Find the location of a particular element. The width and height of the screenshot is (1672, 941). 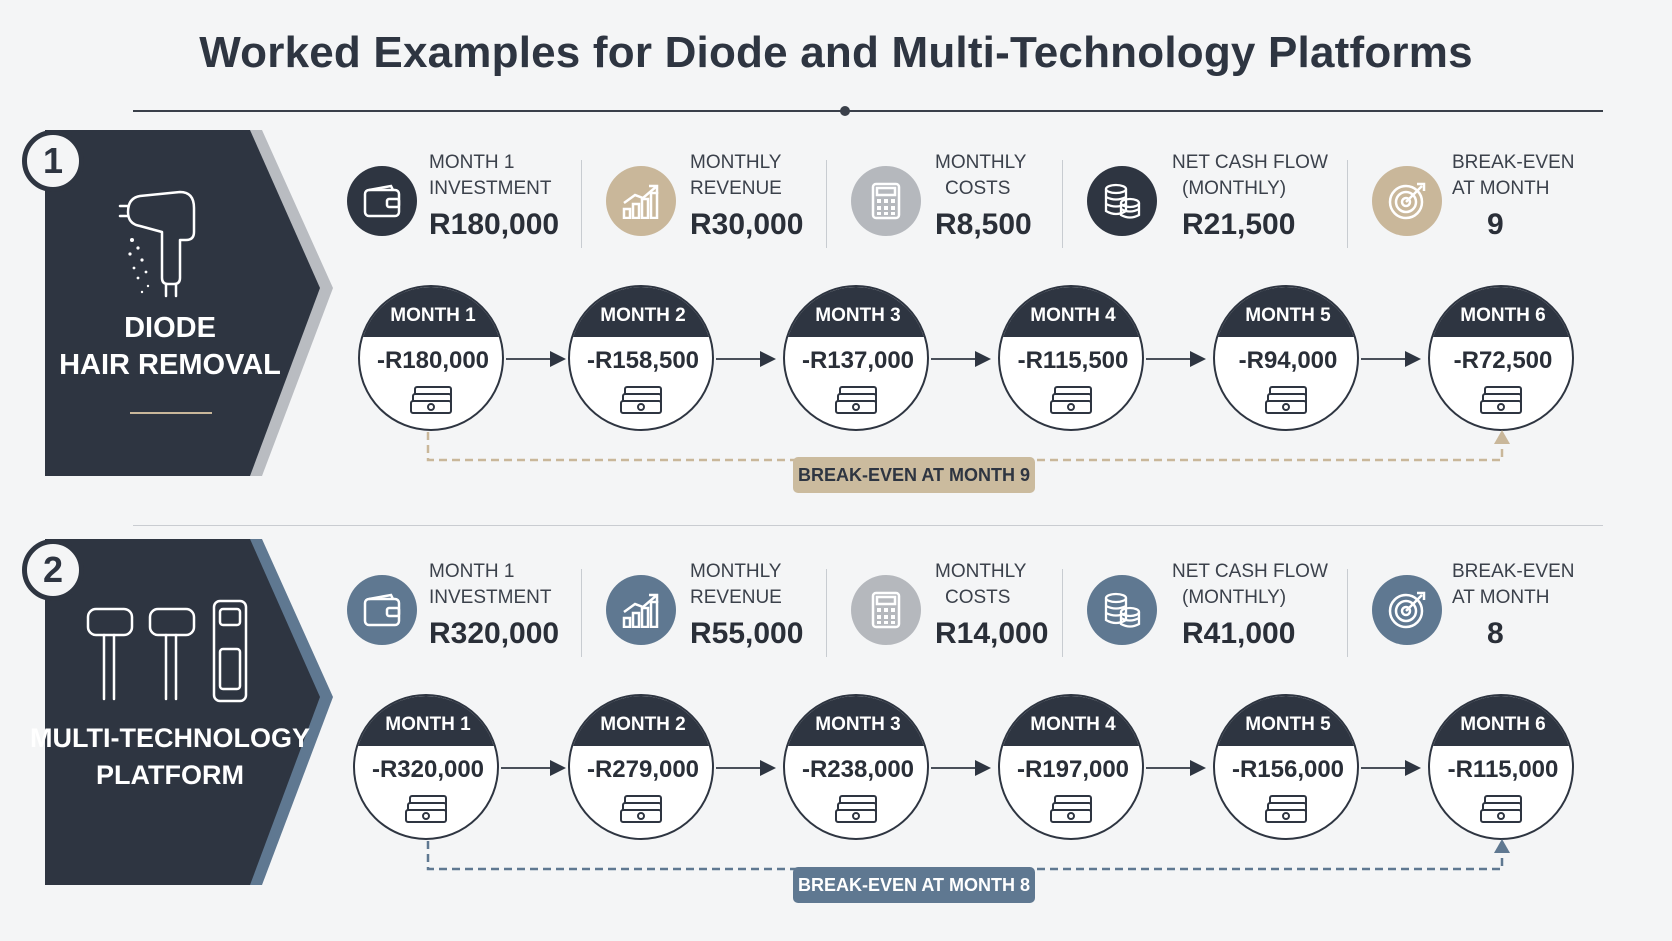

month-node: MONTH 5 -R156,000 is located at coordinates (1286, 767).